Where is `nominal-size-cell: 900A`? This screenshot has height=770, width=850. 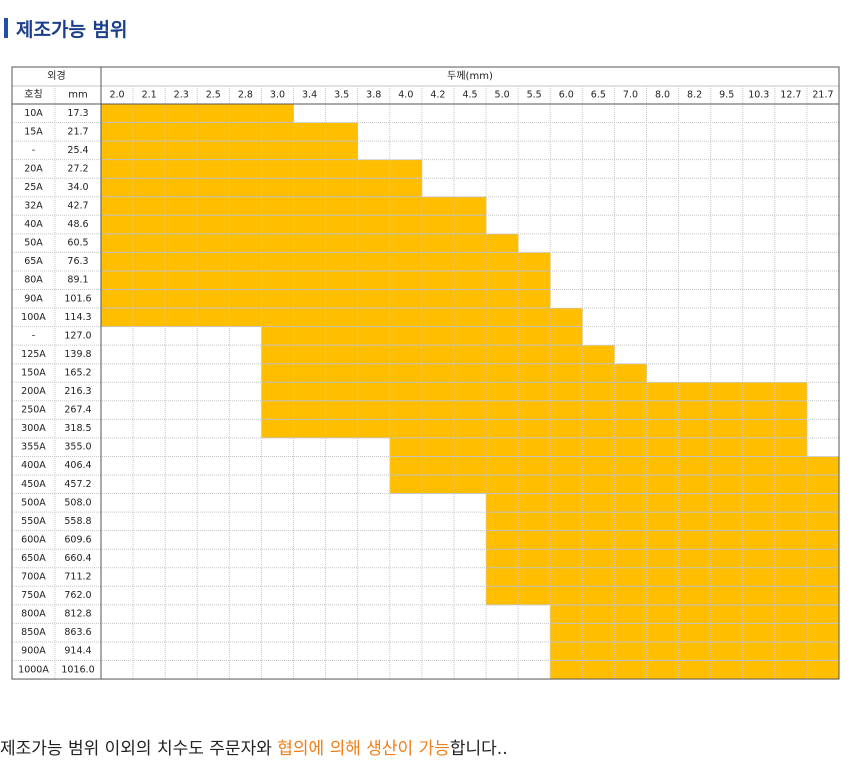
nominal-size-cell: 900A is located at coordinates (33, 651).